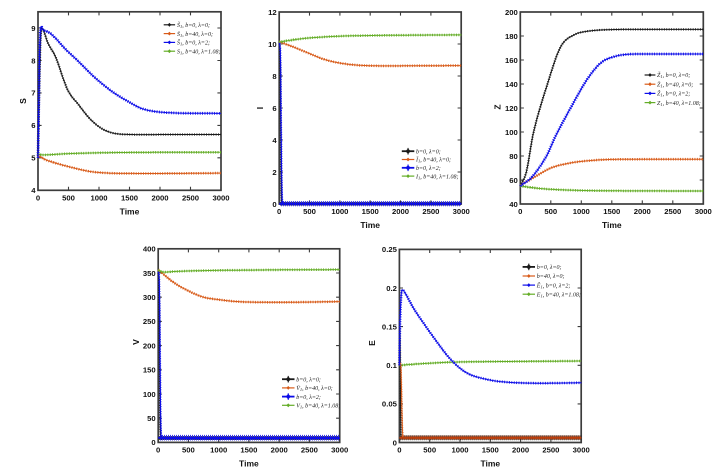  I want to click on svg-text: Z1, b=40, λ=1.08;, so click(679, 103).